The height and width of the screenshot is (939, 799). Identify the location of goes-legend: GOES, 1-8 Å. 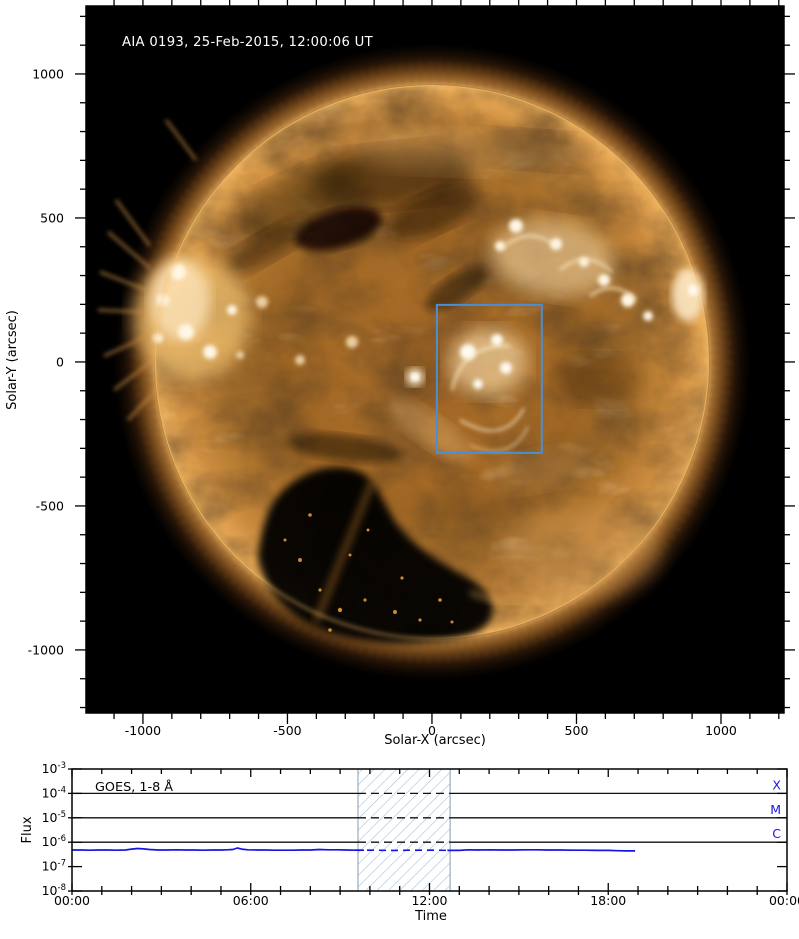
(134, 787).